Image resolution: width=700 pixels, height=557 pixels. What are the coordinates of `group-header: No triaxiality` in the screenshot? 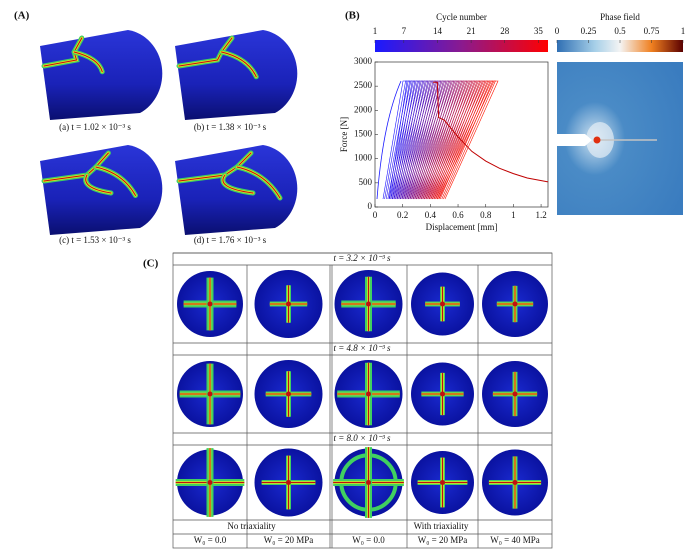 It's located at (251, 526).